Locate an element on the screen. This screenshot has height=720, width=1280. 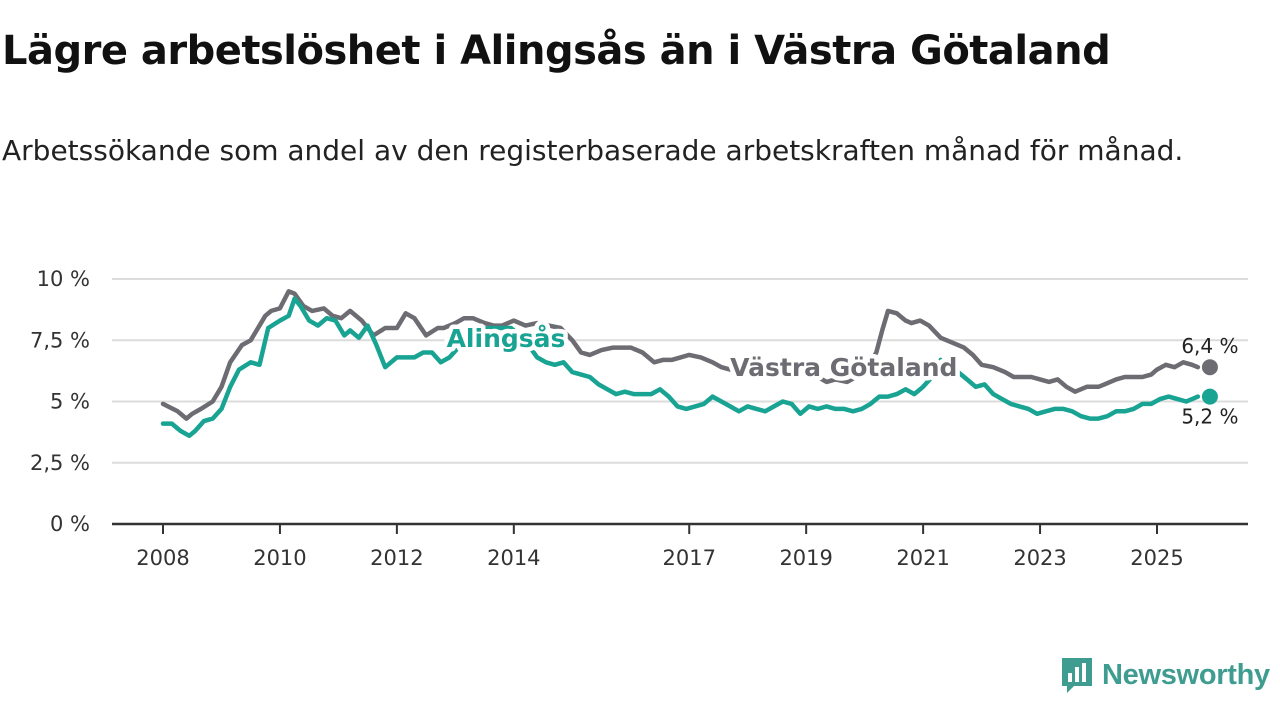
label-layer: 6,4 % 5,2 % Västra Götaland Alingsås is located at coordinates (840, 374).